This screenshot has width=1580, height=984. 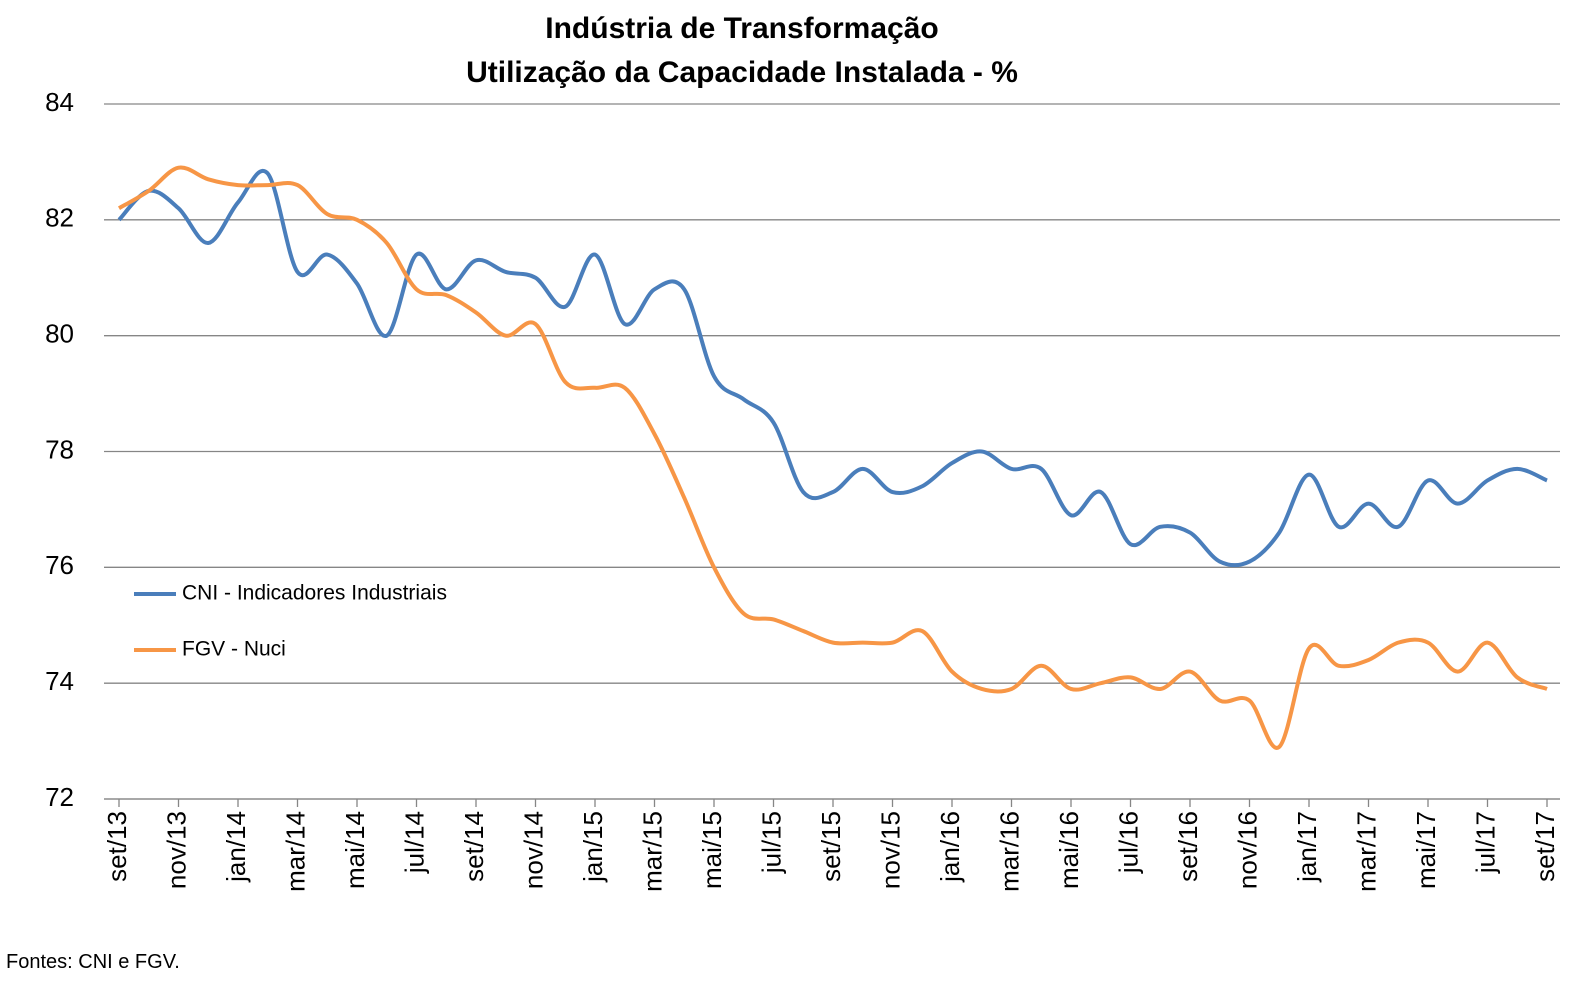 What do you see at coordinates (1426, 850) in the screenshot?
I see `x-tick-label: mai/17` at bounding box center [1426, 850].